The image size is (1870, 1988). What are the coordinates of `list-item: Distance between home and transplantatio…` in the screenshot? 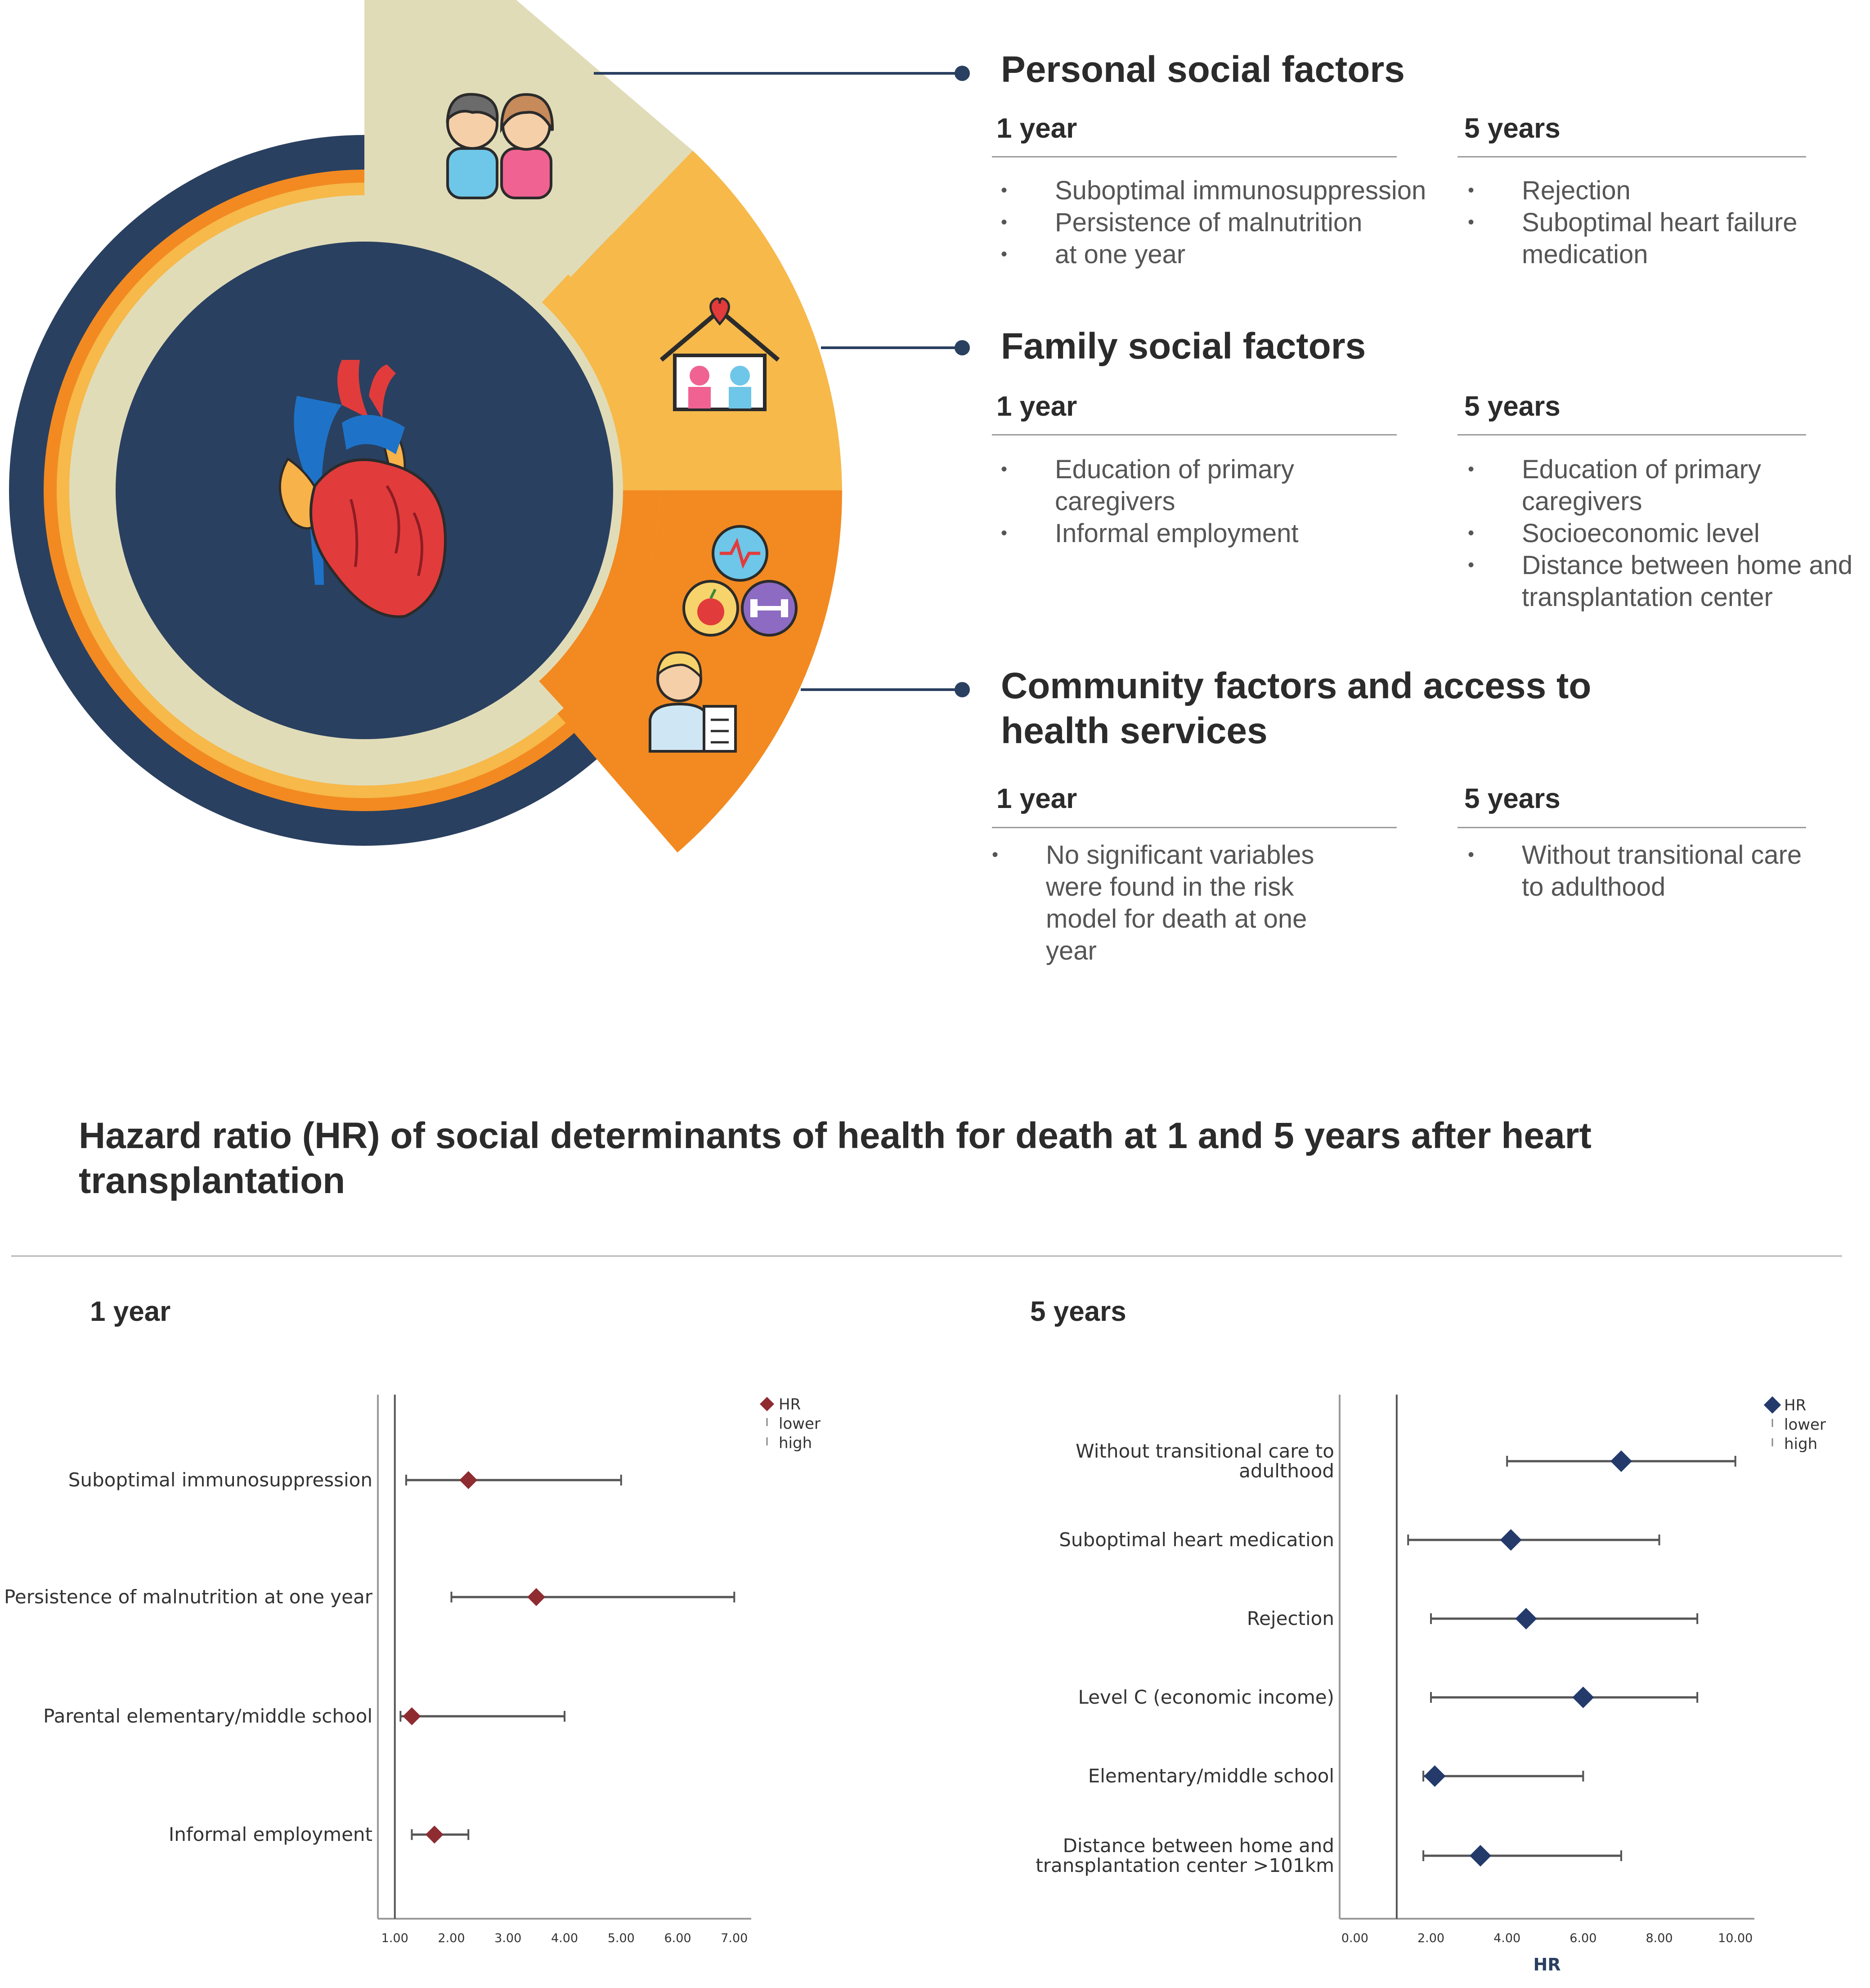 It's located at (1665, 581).